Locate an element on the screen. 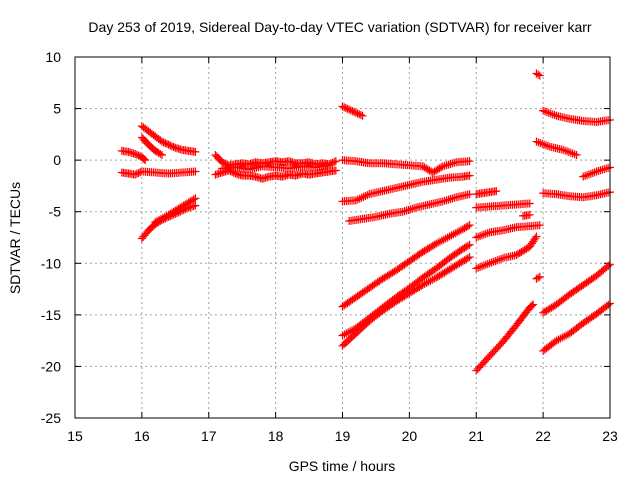 The width and height of the screenshot is (640, 480). series-p is located at coordinates (406, 301).